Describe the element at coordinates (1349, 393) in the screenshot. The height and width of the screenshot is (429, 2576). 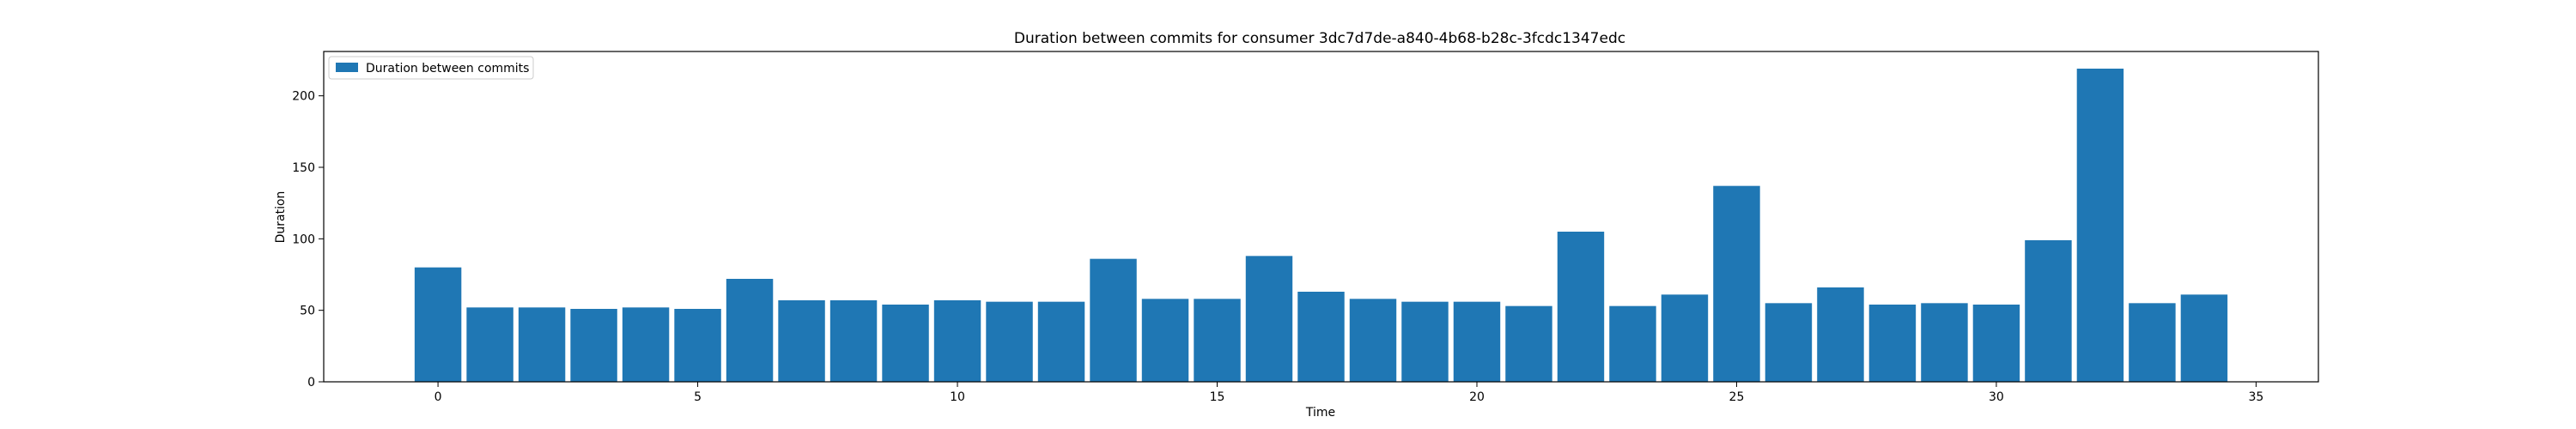
I see `x-axis-ticks: 0 5 10 15 20 25 30 35` at that location.